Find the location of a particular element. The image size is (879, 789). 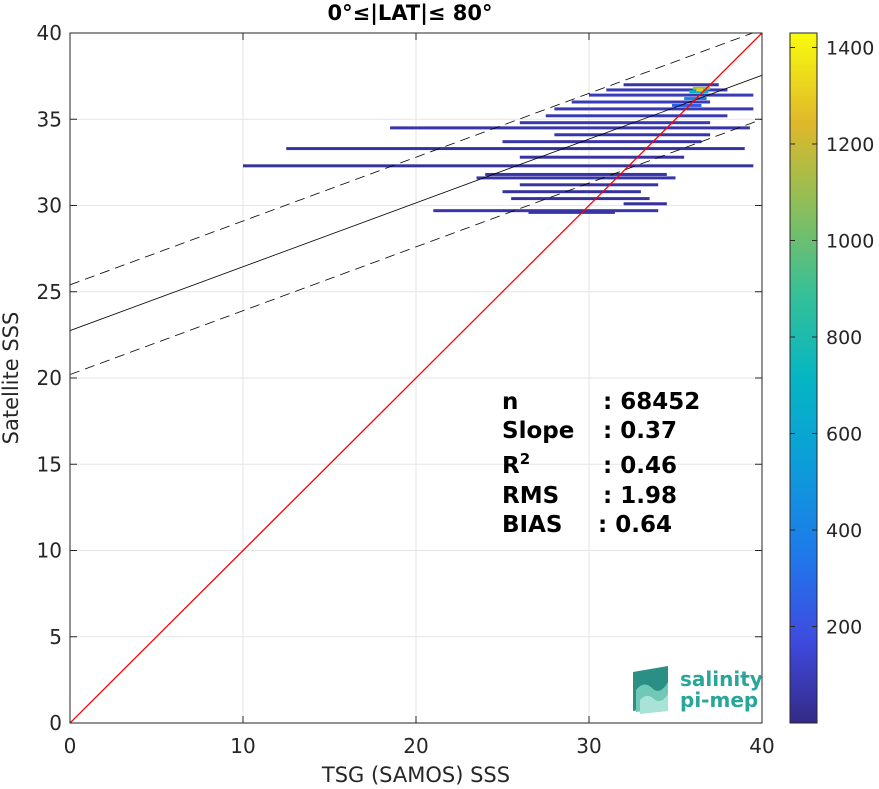

y-tick-label: 30 is located at coordinates (49, 206).